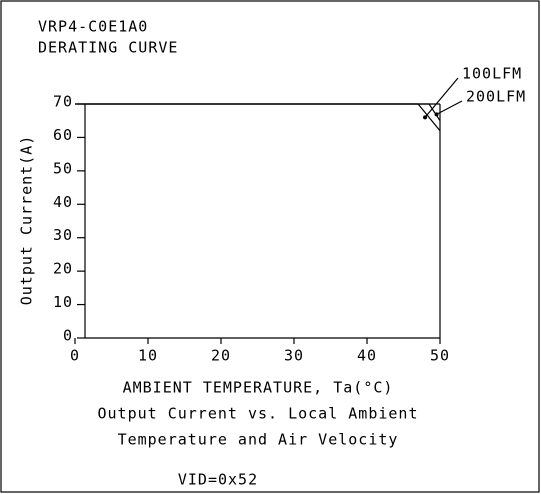 Image resolution: width=541 pixels, height=494 pixels. I want to click on x-tick-label: 10, so click(148, 356).